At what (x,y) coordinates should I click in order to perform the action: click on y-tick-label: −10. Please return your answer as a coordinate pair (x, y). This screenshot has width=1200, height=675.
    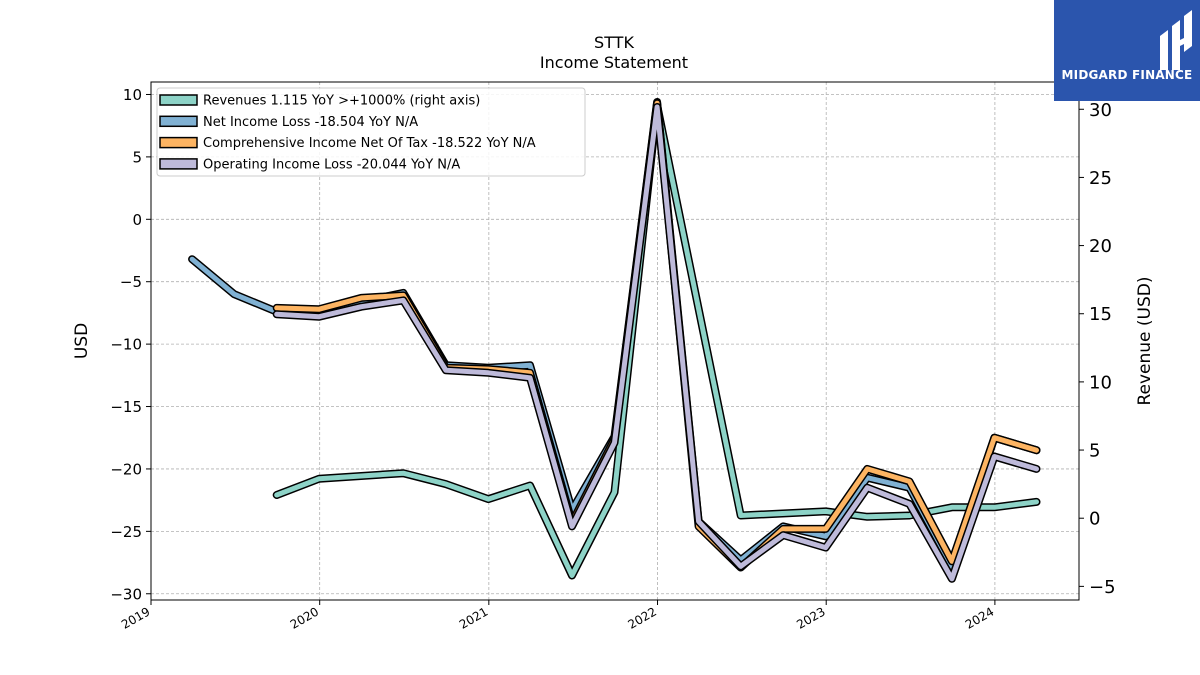
    Looking at the image, I should click on (126, 345).